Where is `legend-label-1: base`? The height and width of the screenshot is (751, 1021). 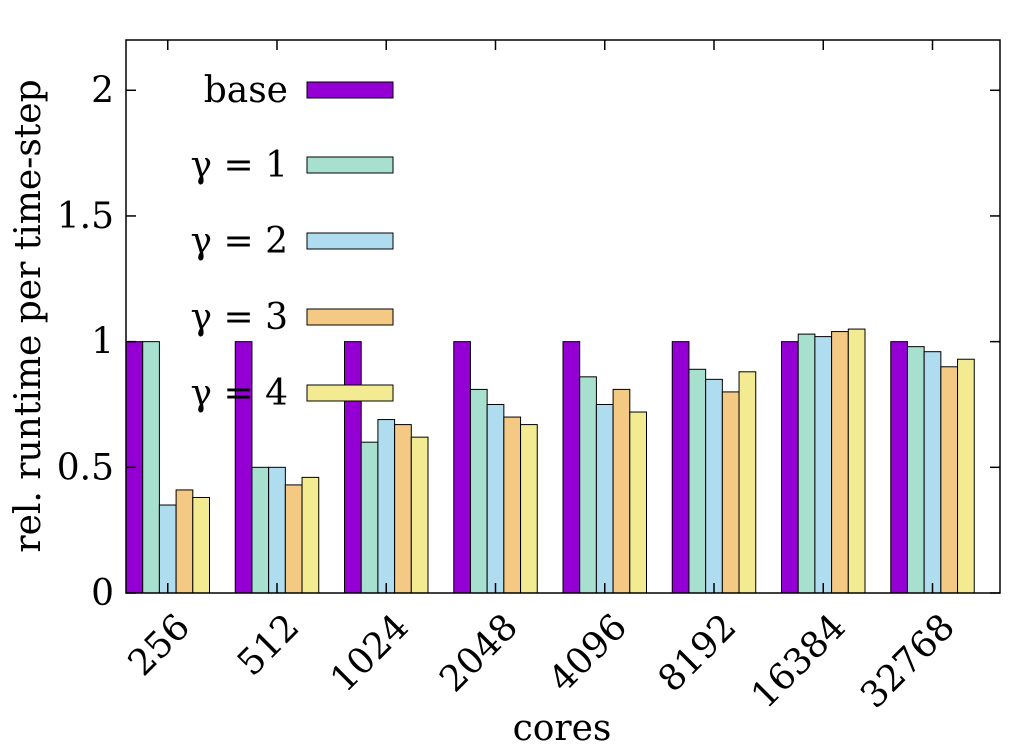
legend-label-1: base is located at coordinates (246, 90).